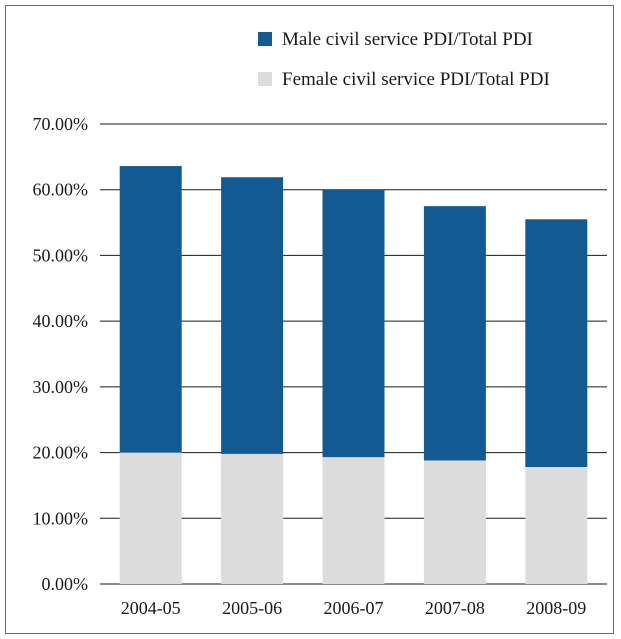 The image size is (621, 639). I want to click on y-tick-label: 40.00%, so click(61, 321).